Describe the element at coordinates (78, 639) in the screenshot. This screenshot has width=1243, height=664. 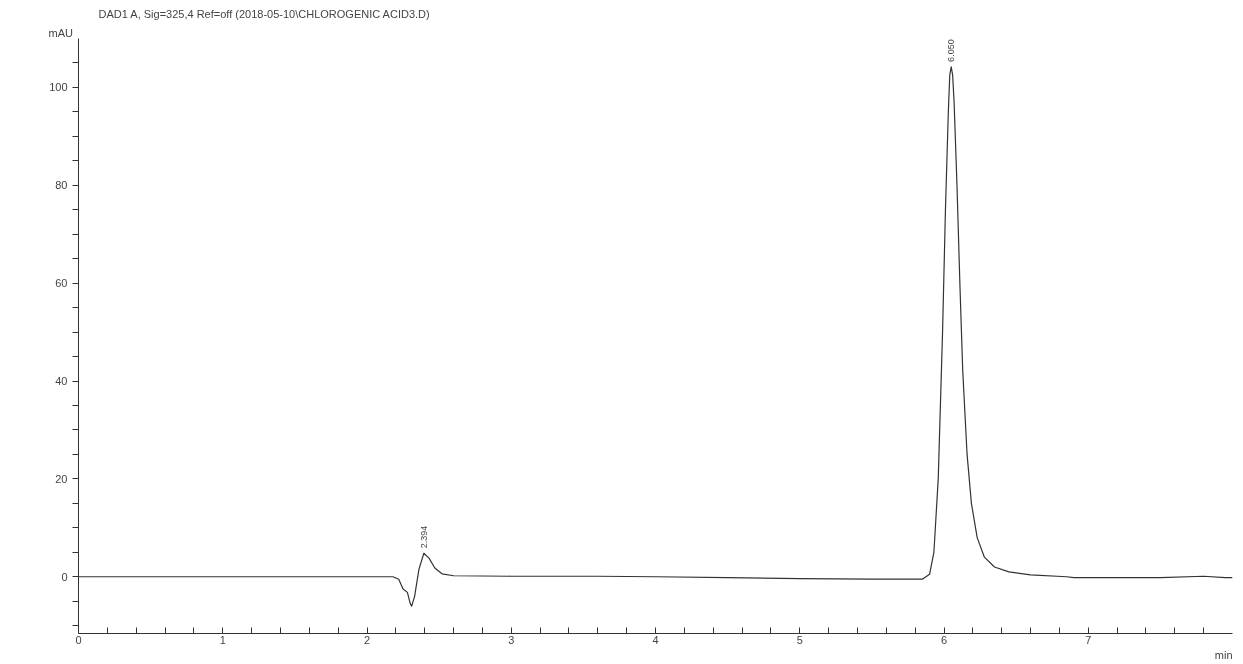
I see `x-tick-label: 0` at that location.